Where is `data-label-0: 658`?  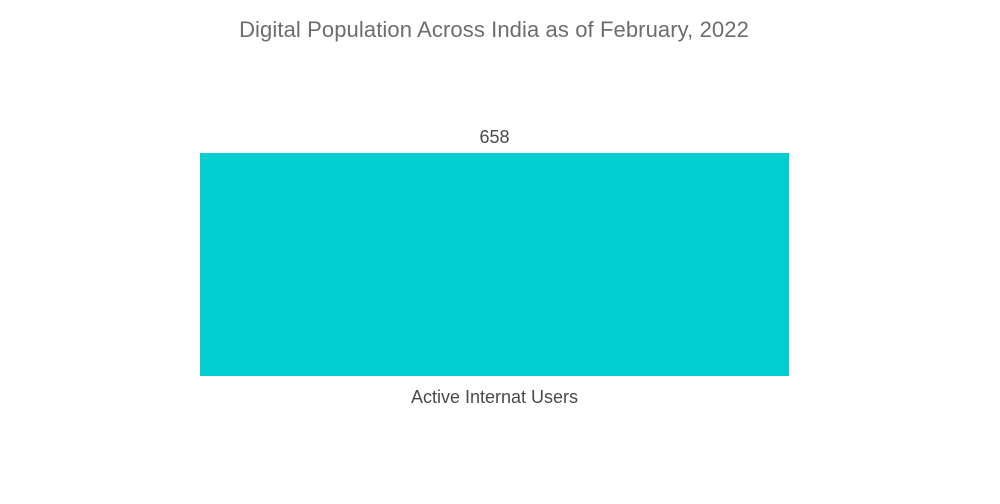 data-label-0: 658 is located at coordinates (494, 137).